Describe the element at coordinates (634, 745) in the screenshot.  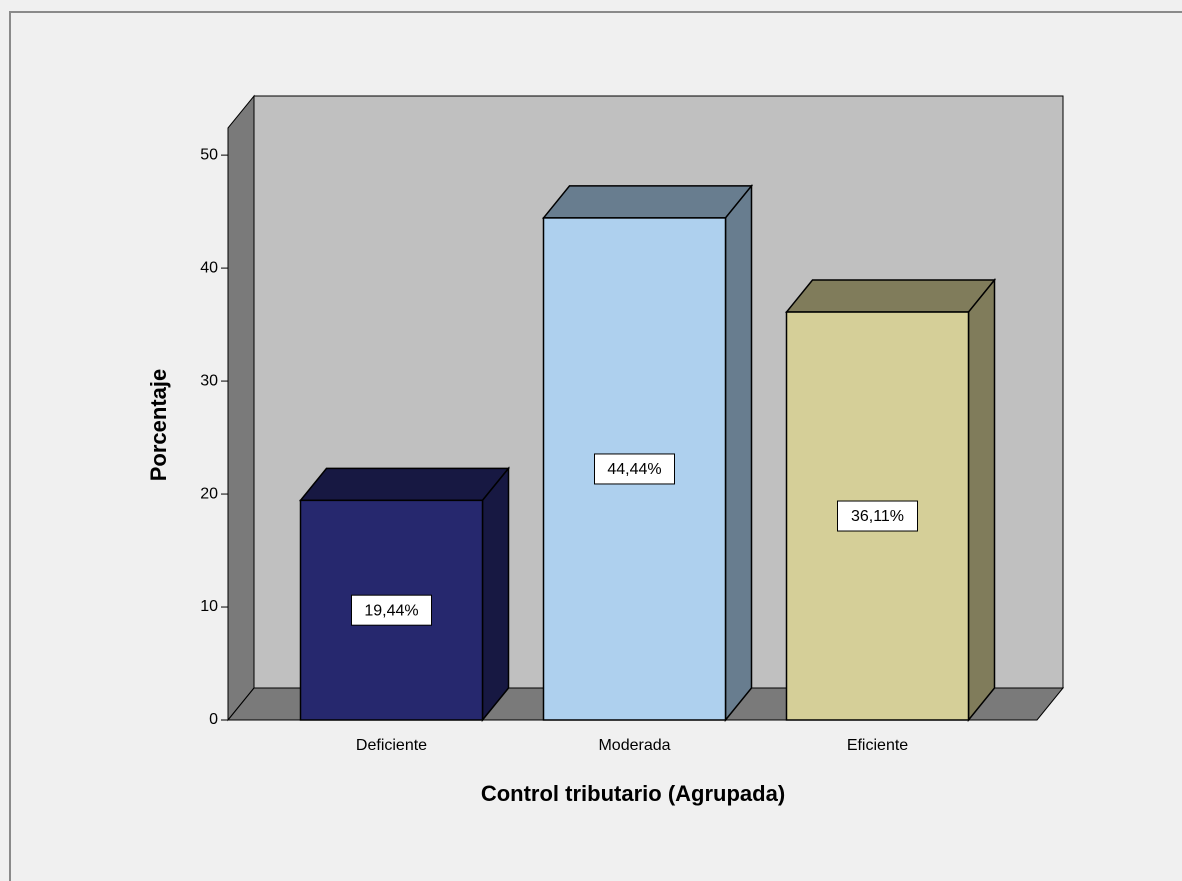
I see `x-tick-label: Moderada` at that location.